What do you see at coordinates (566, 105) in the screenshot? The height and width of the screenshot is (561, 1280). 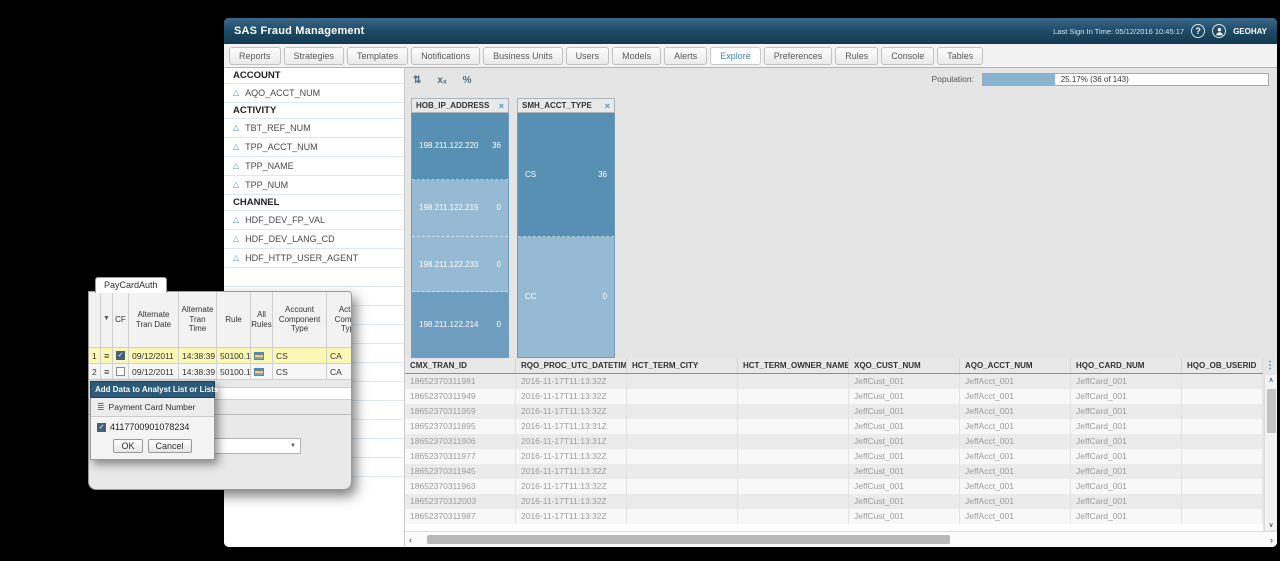 I see `chart-panel-header: SMH_ACCT_TYPE ×` at bounding box center [566, 105].